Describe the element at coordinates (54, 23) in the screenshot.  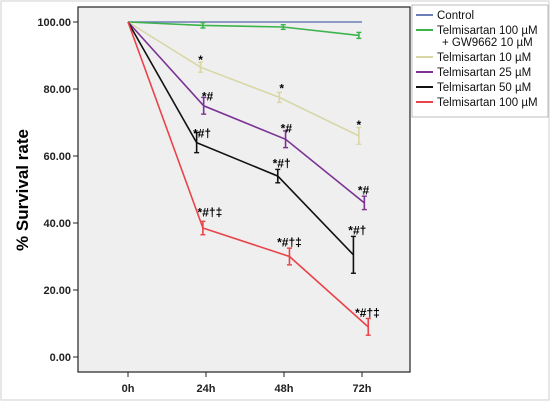
I see `y-tick-label: 100.00` at that location.